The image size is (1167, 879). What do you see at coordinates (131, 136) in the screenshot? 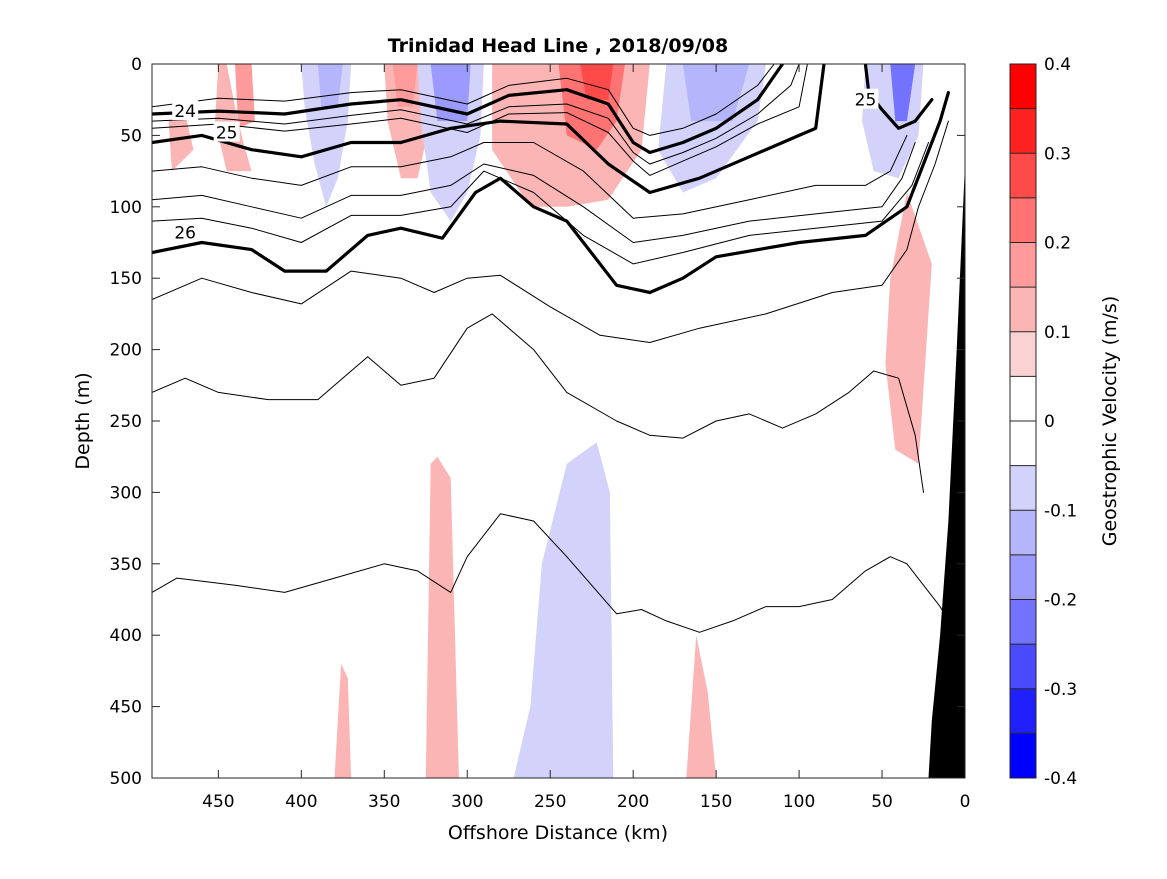
I see `y-tick-label: 50` at bounding box center [131, 136].